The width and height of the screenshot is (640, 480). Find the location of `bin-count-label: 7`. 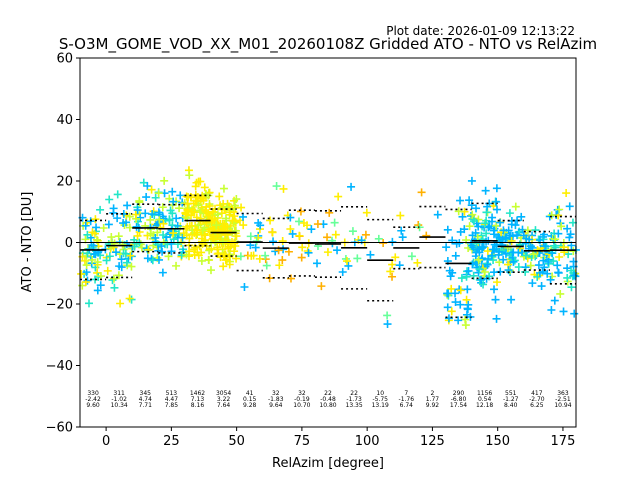

bin-count-label: 7 is located at coordinates (406, 393).